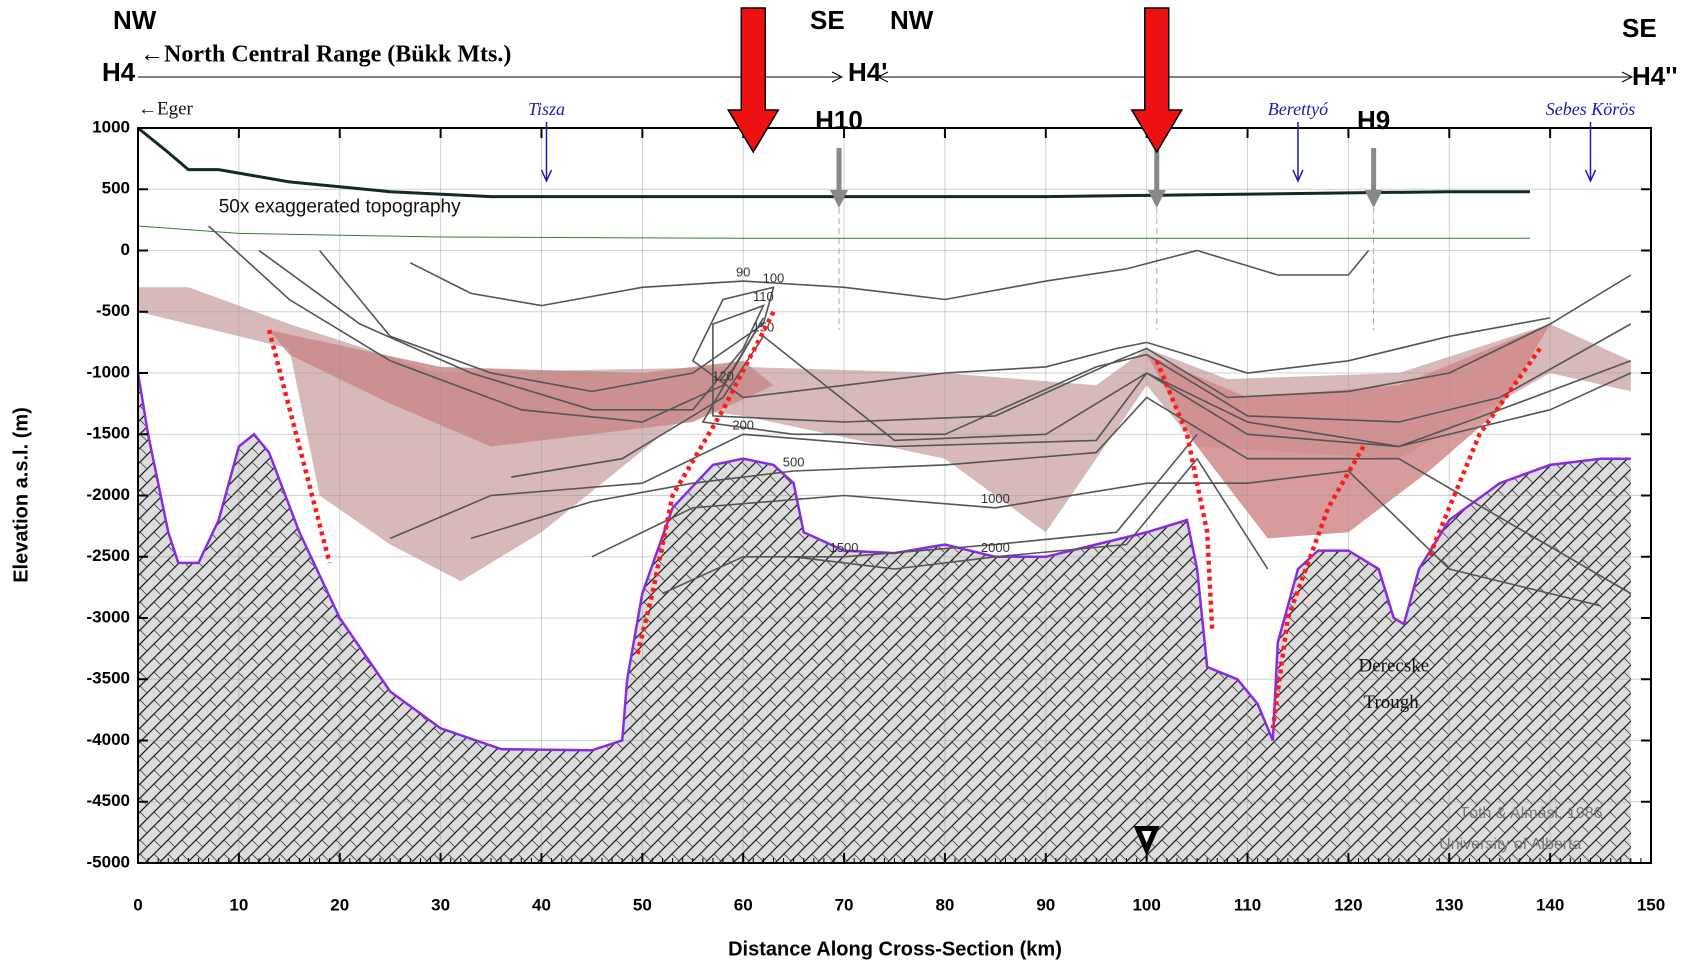  What do you see at coordinates (743, 272) in the screenshot?
I see `contour-label: 90` at bounding box center [743, 272].